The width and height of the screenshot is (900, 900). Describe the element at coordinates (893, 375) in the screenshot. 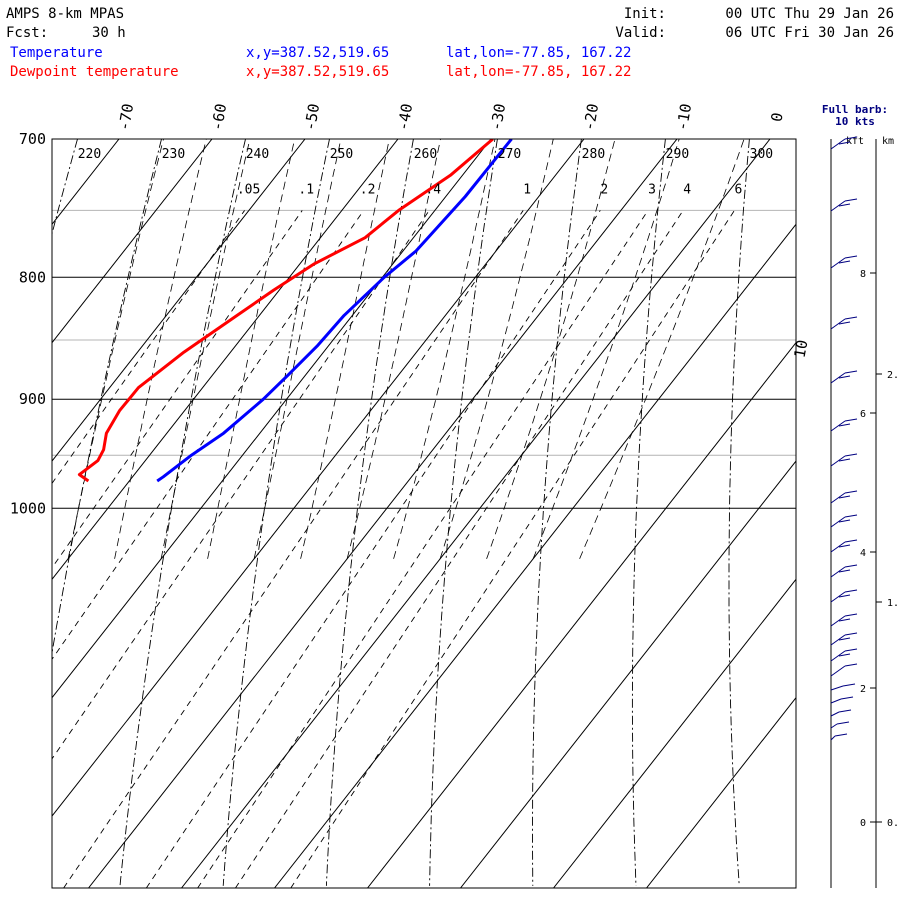

I see `km-label: 2.` at that location.